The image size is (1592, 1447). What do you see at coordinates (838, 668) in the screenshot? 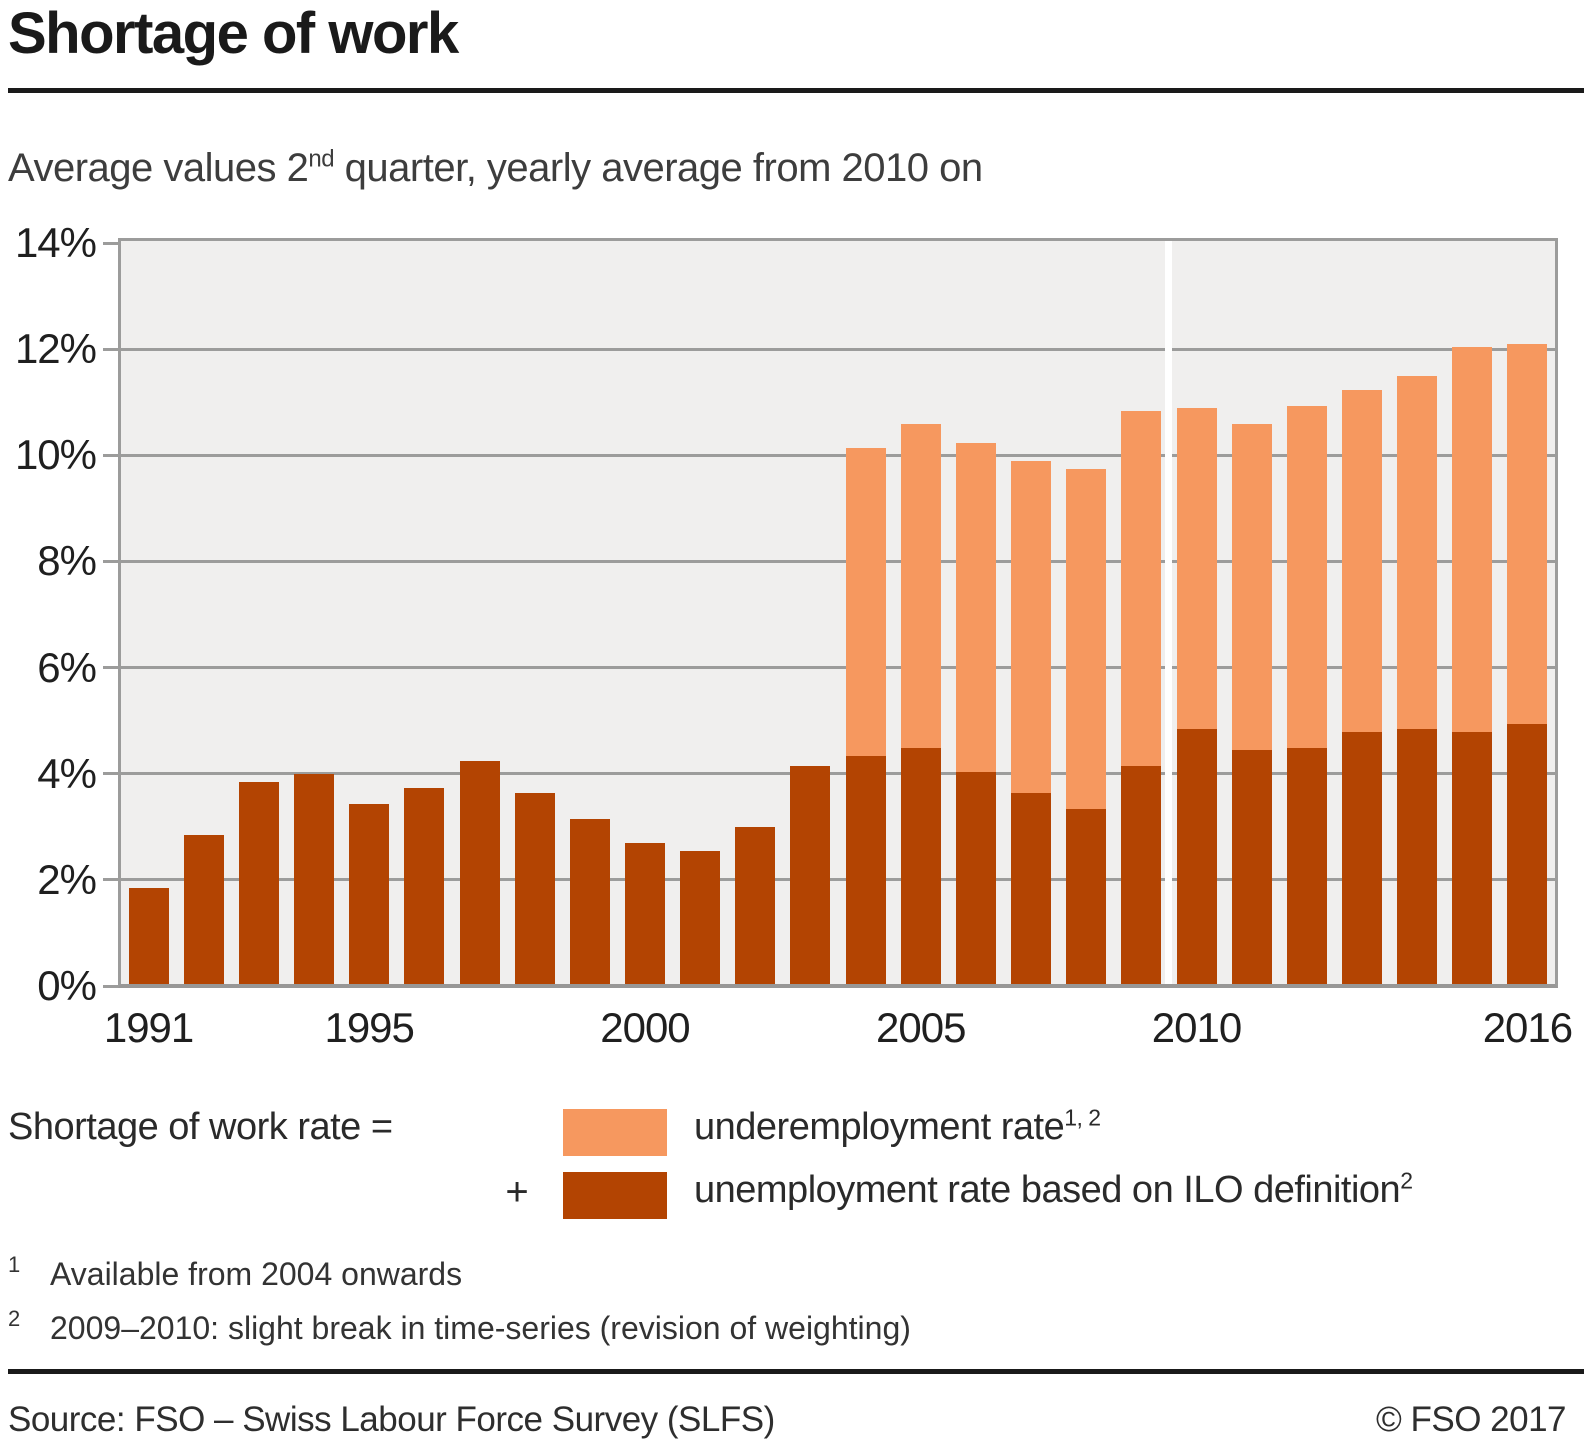
I see `gridline-6pct` at bounding box center [838, 668].